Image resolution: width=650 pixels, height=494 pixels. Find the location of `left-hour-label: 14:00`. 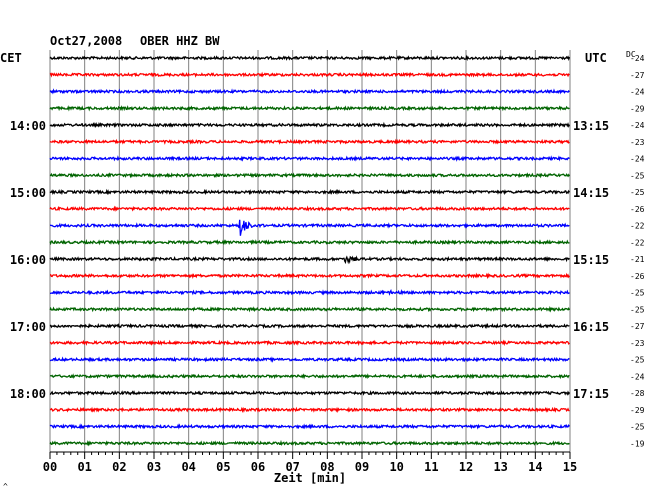

left-hour-label: 14:00 is located at coordinates (28, 126).